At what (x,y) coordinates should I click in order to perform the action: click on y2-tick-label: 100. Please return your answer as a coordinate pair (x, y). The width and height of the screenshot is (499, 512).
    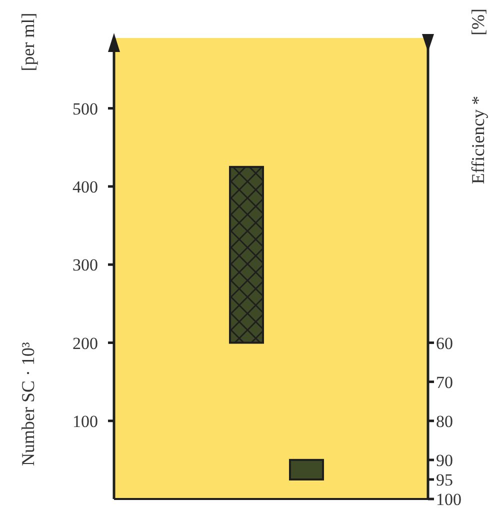
    Looking at the image, I should click on (449, 500).